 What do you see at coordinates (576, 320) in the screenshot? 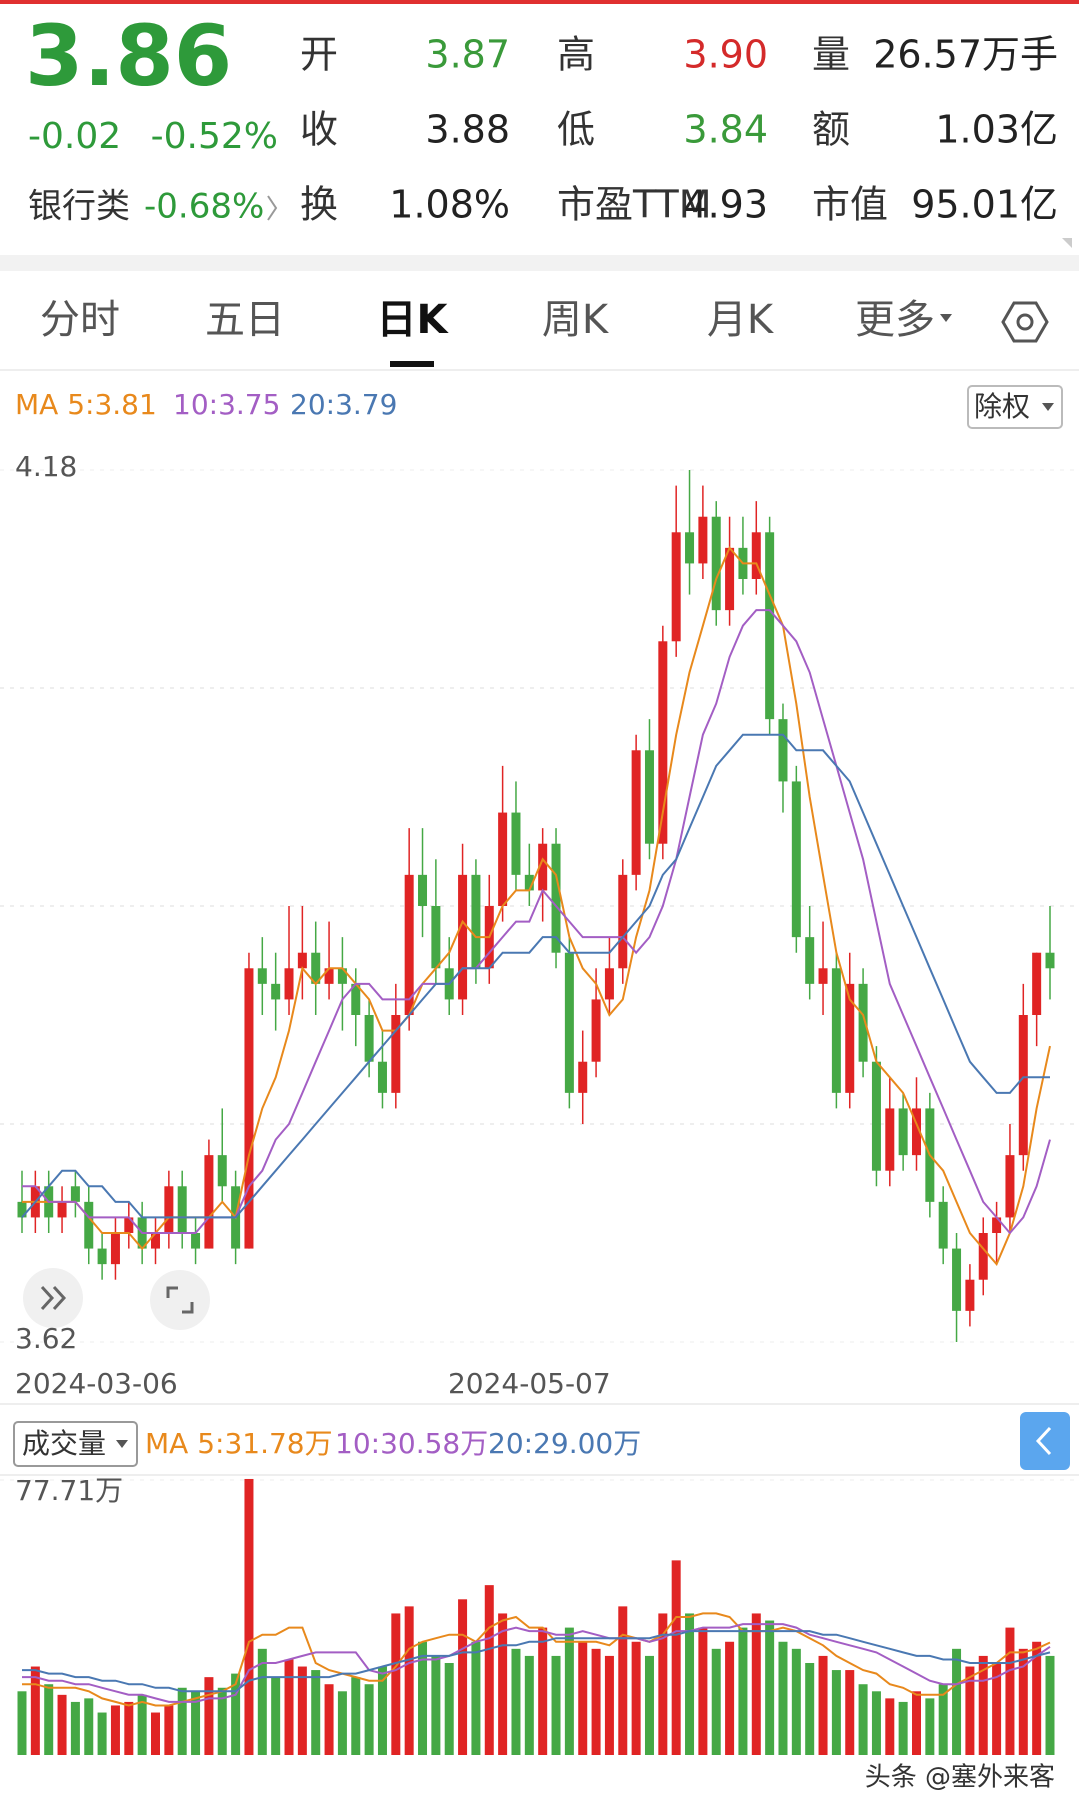
I see `tab: 周K` at bounding box center [576, 320].